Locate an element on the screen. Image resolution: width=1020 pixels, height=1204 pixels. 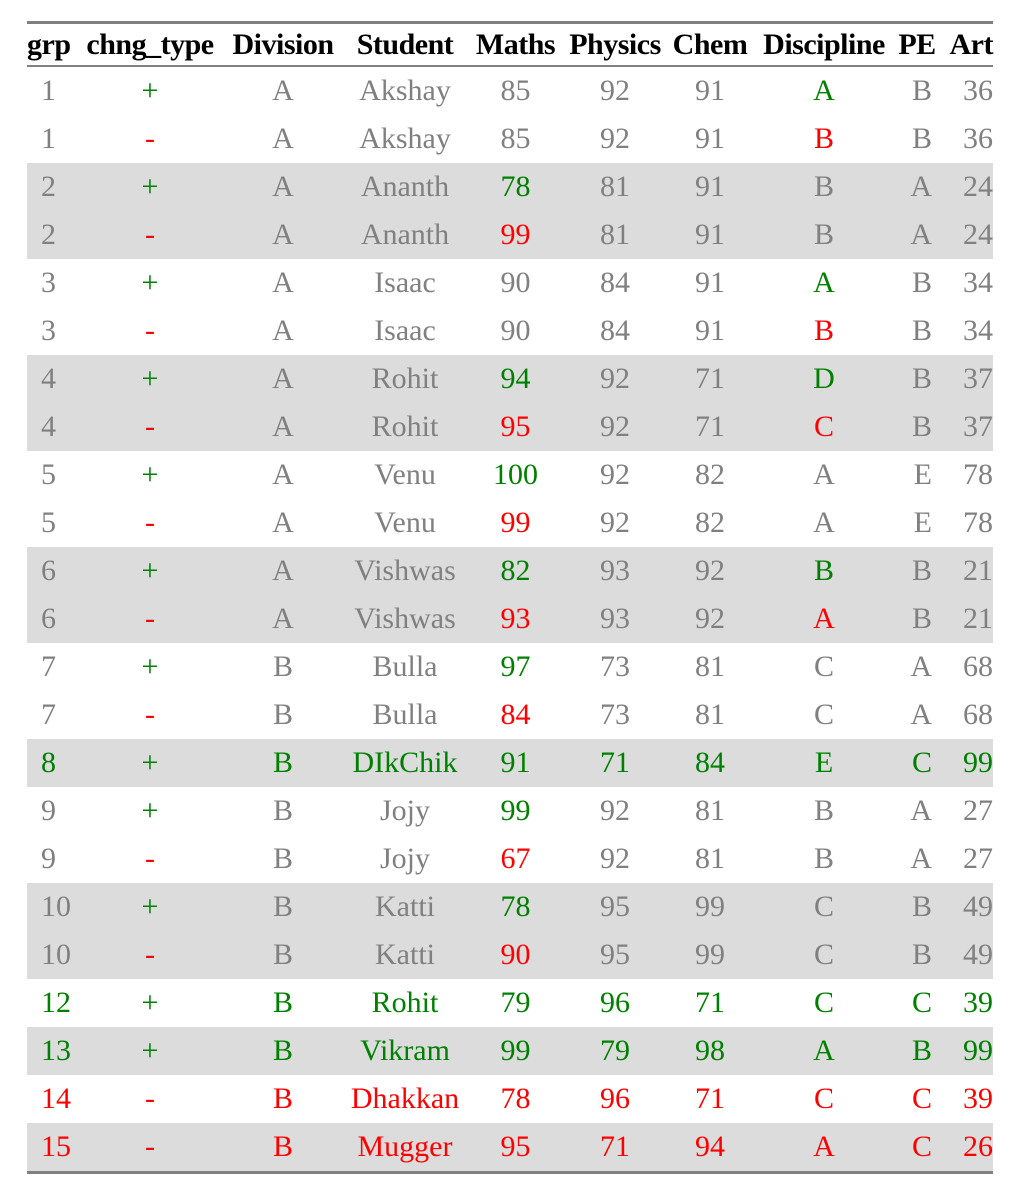
cell-maths: 82 is located at coordinates (515, 571).